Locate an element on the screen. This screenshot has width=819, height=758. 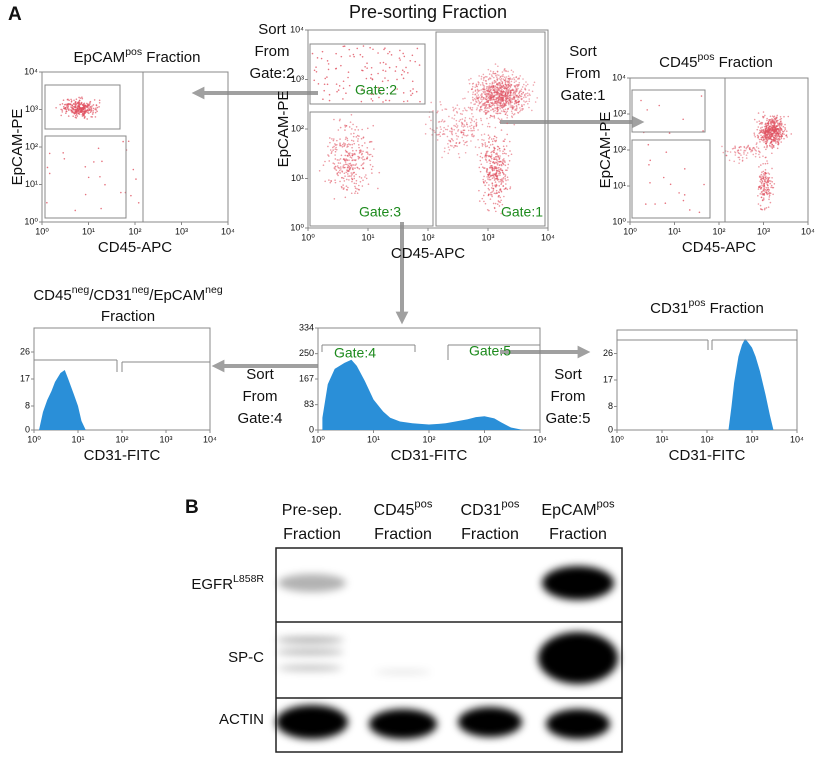
text: CD45 is located at coordinates (52, 295).